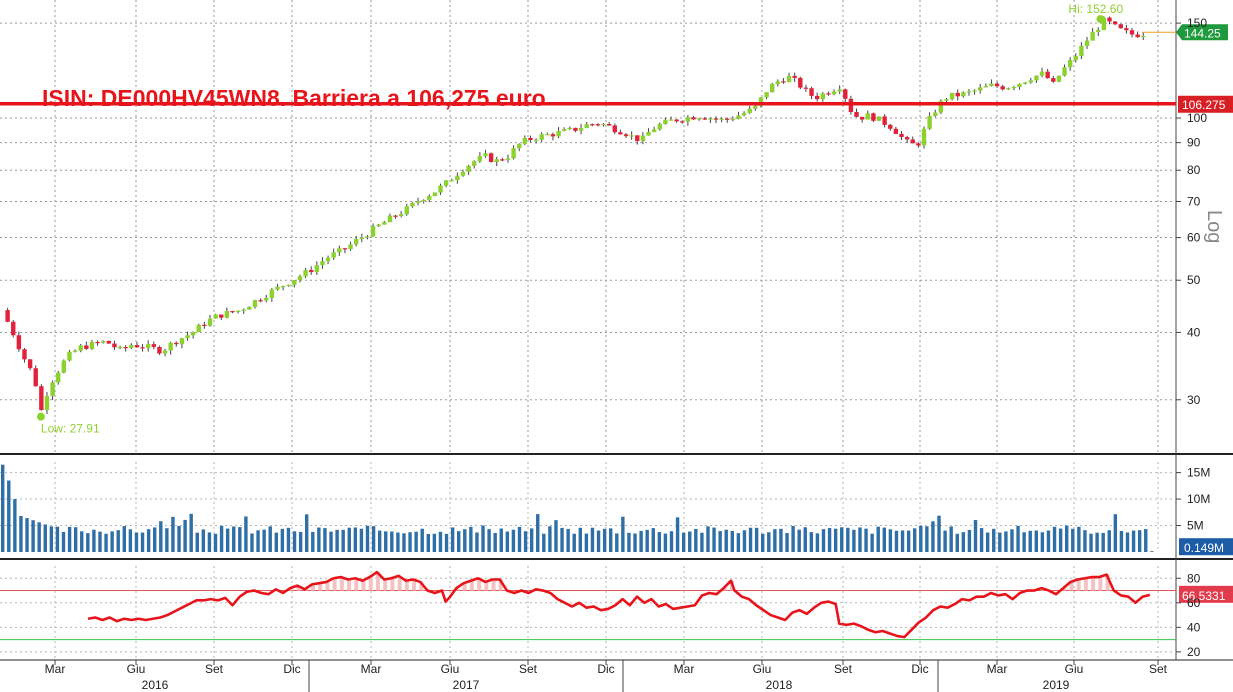 This screenshot has height=692, width=1233. Describe the element at coordinates (1204, 105) in the screenshot. I see `barrier-tag-label: 106.275` at that location.